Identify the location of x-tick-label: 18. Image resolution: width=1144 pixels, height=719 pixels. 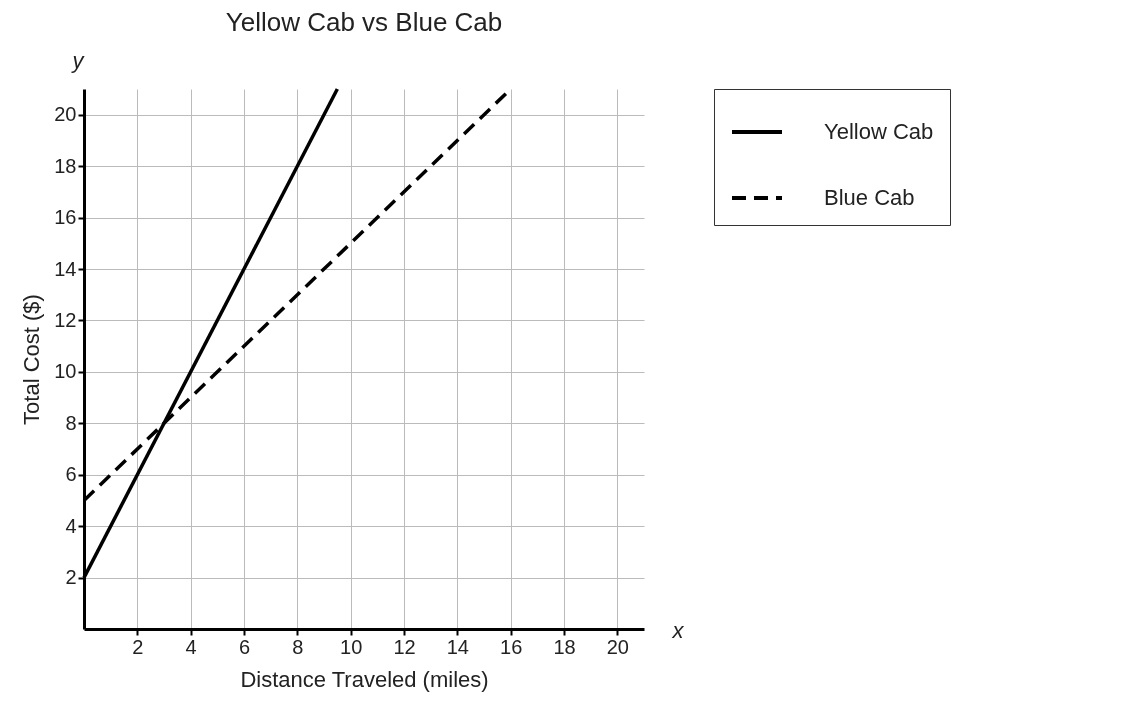
(564, 646).